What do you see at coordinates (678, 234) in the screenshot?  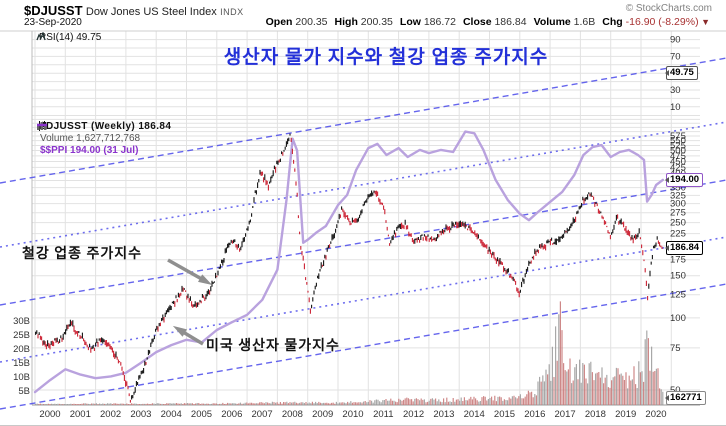 I see `price-axis-tick: 225` at bounding box center [678, 234].